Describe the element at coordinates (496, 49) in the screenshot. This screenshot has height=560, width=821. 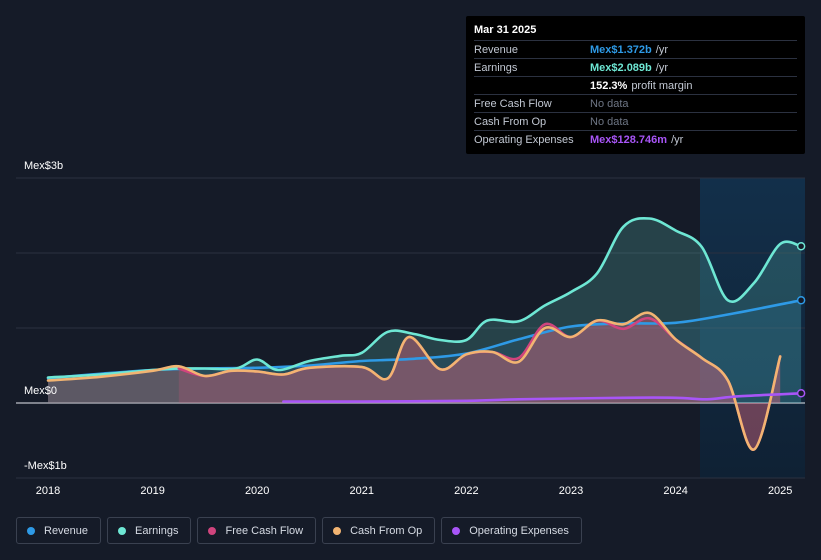
I see `tooltip-row-label: Revenue` at that location.